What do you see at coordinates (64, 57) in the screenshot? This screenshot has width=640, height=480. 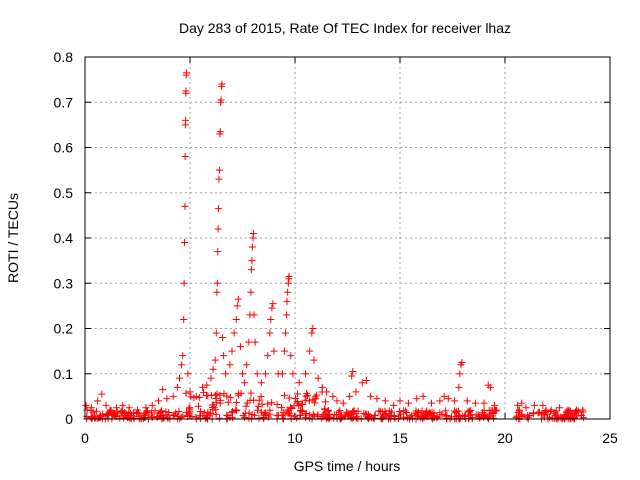 I see `y-tick-label: 0.8` at bounding box center [64, 57].